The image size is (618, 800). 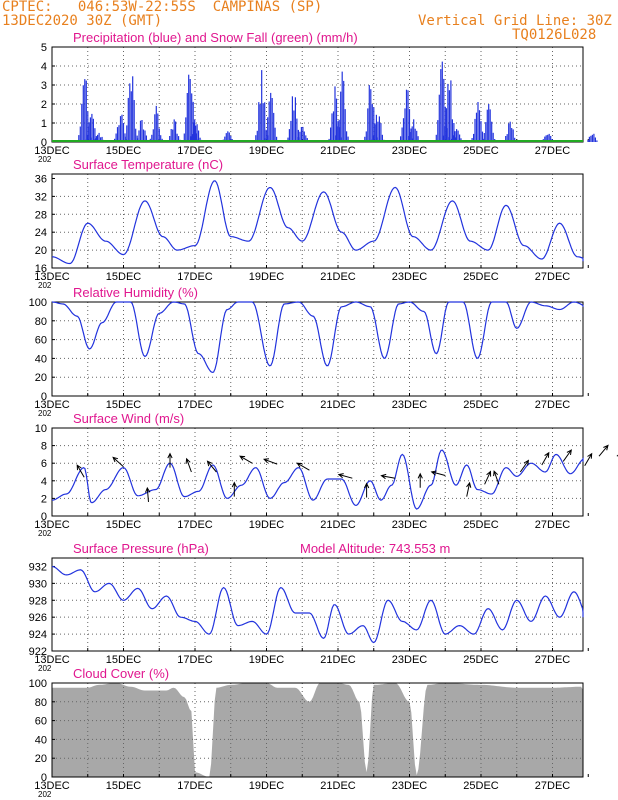 What do you see at coordinates (41, 215) in the screenshot?
I see `y-tick-label: 28` at bounding box center [41, 215].